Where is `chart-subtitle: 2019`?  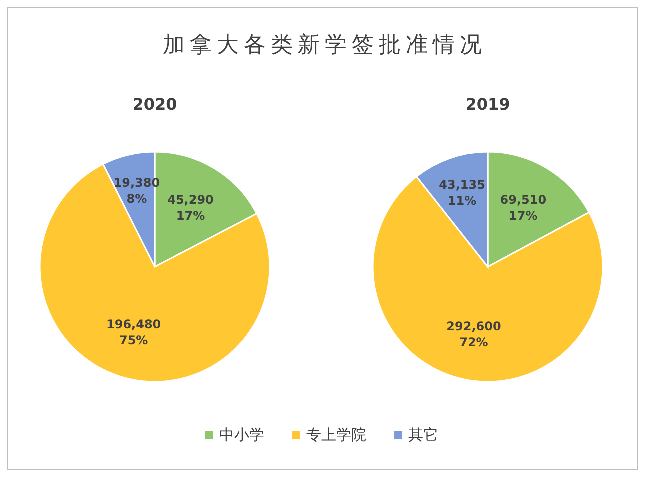 chart-subtitle: 2019 is located at coordinates (488, 104).